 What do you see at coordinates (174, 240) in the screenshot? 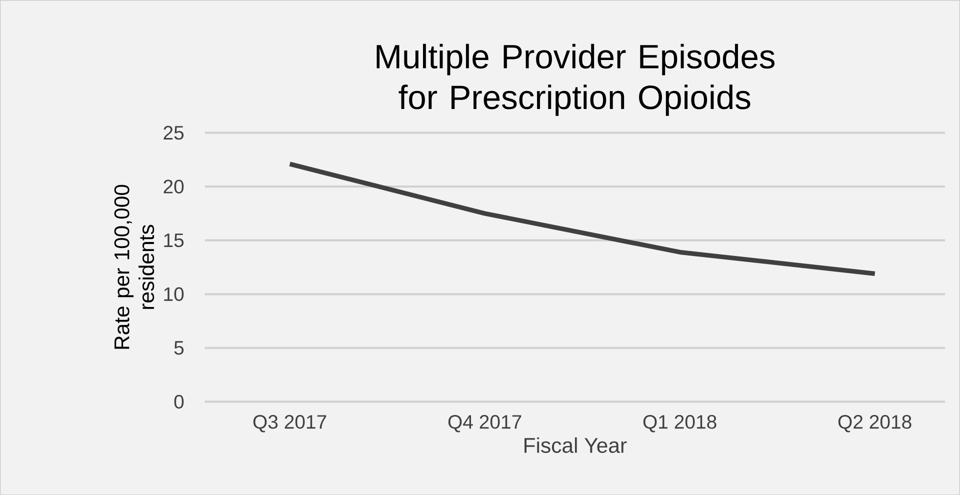
I see `y-tick-label: 15` at bounding box center [174, 240].